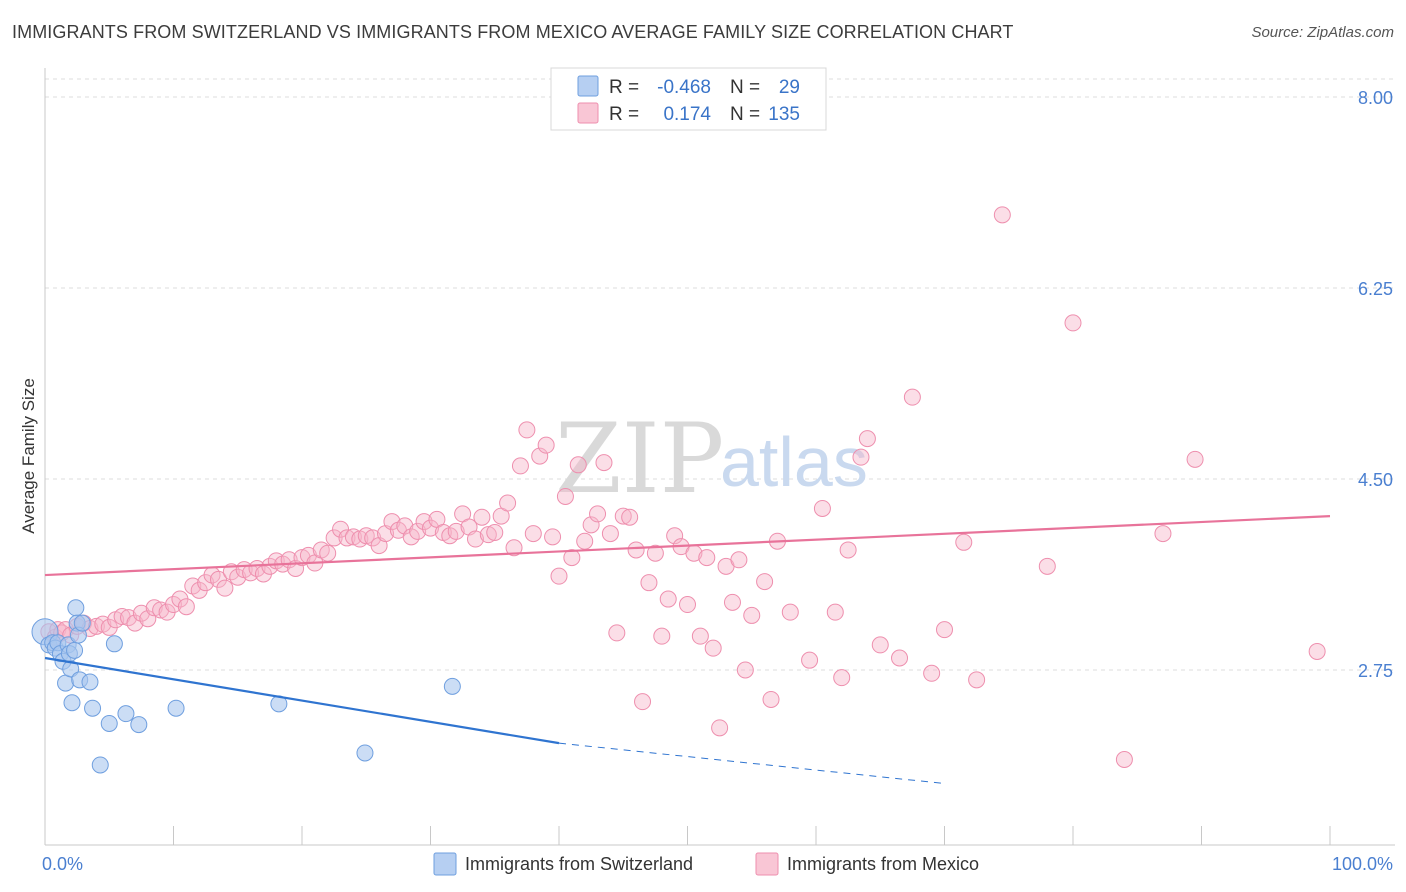 The image size is (1406, 892). I want to click on y-tick-label-0: 2.75, so click(1375, 671).